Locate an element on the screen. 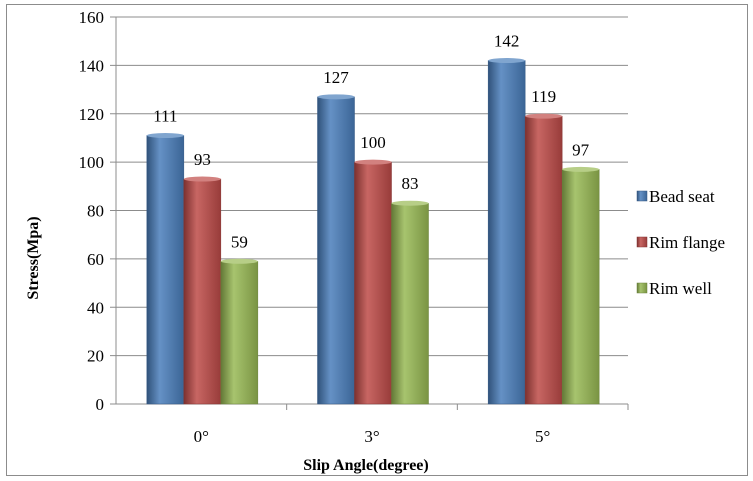 The image size is (753, 481). legend: Bead seat Rim flange Rim well is located at coordinates (680, 242).